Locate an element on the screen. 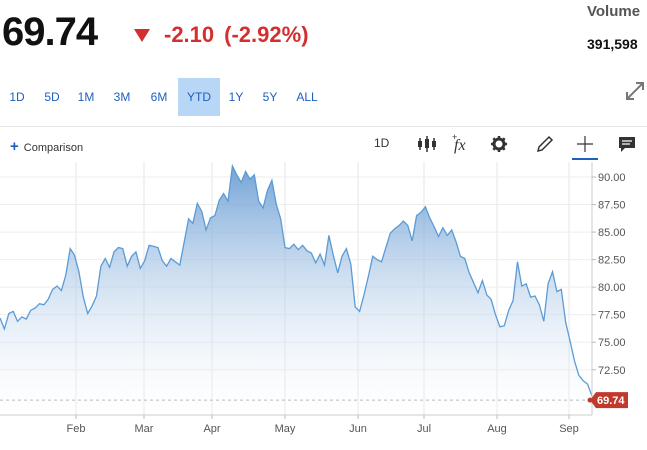  x-tick-label-2: Apr is located at coordinates (211, 429).